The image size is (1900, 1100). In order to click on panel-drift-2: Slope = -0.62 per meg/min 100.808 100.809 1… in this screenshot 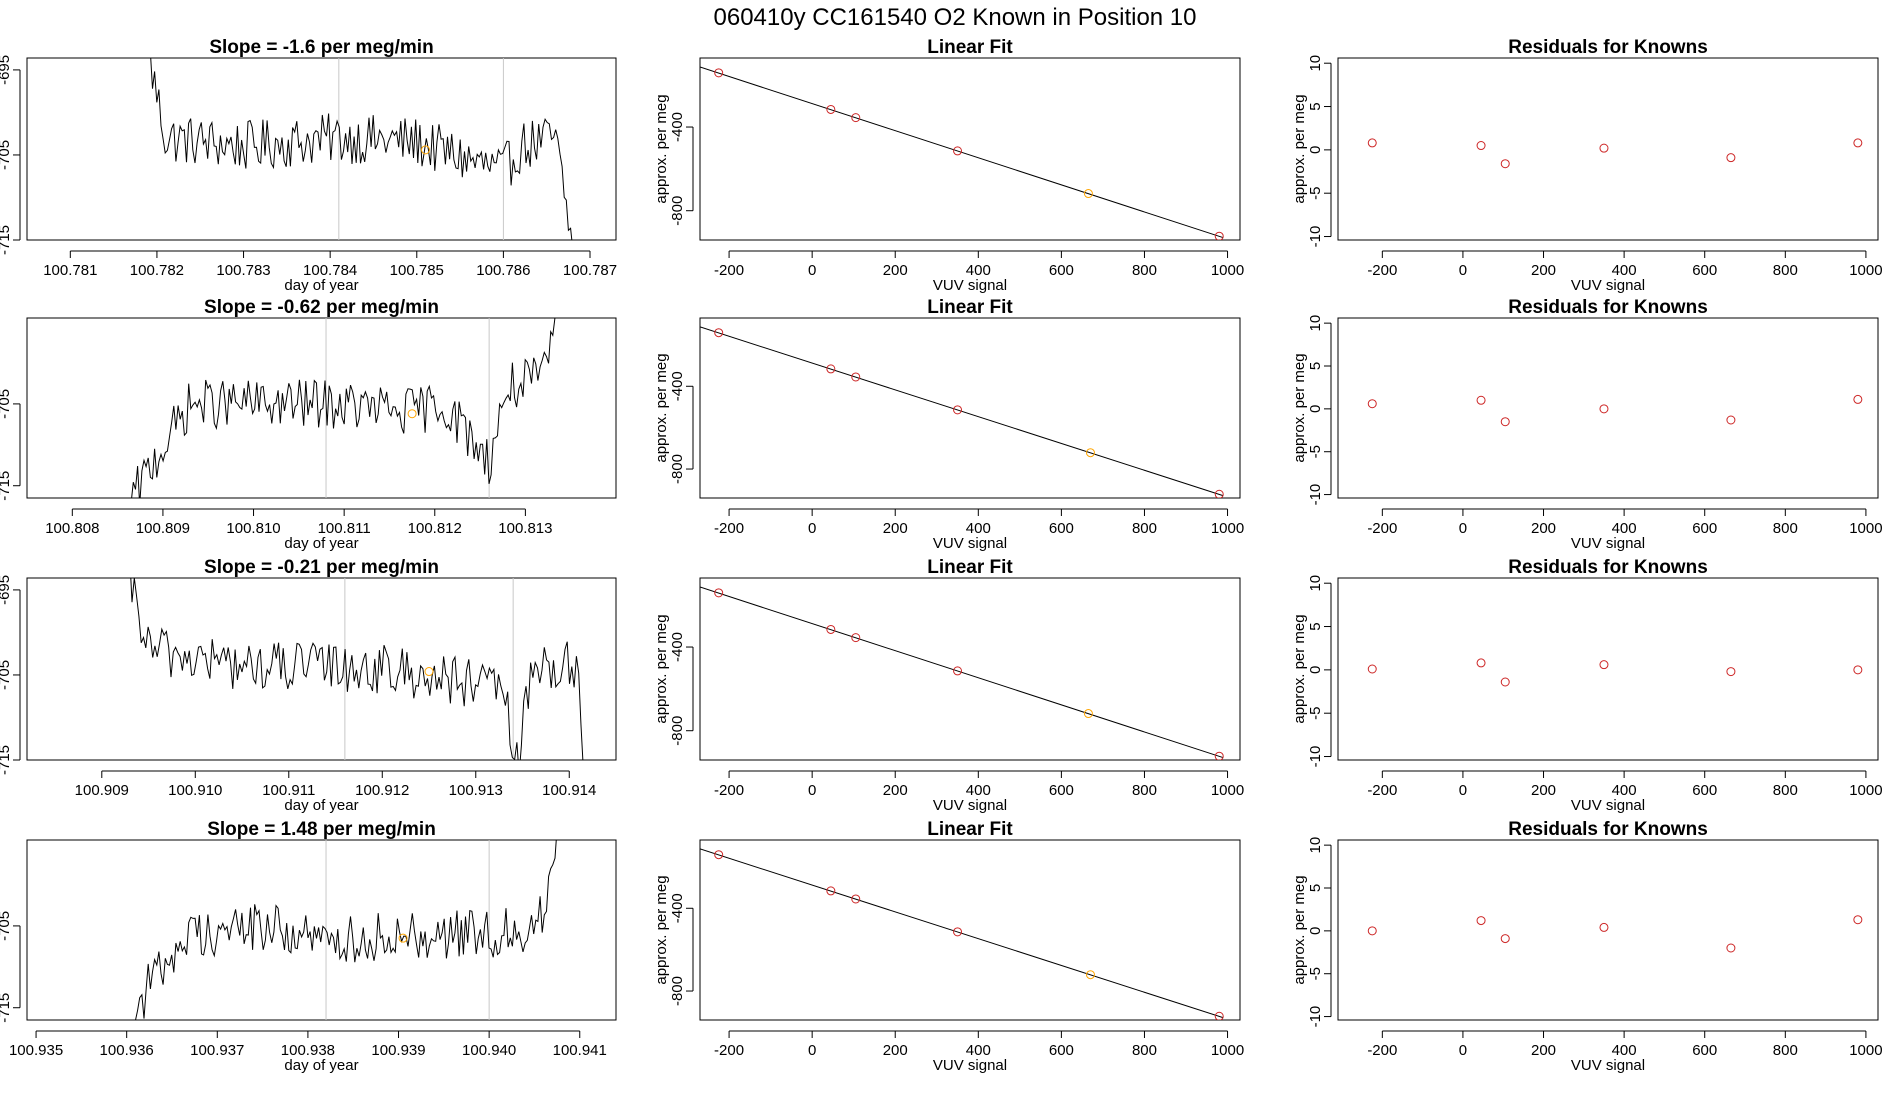, I will do `click(308, 424)`.